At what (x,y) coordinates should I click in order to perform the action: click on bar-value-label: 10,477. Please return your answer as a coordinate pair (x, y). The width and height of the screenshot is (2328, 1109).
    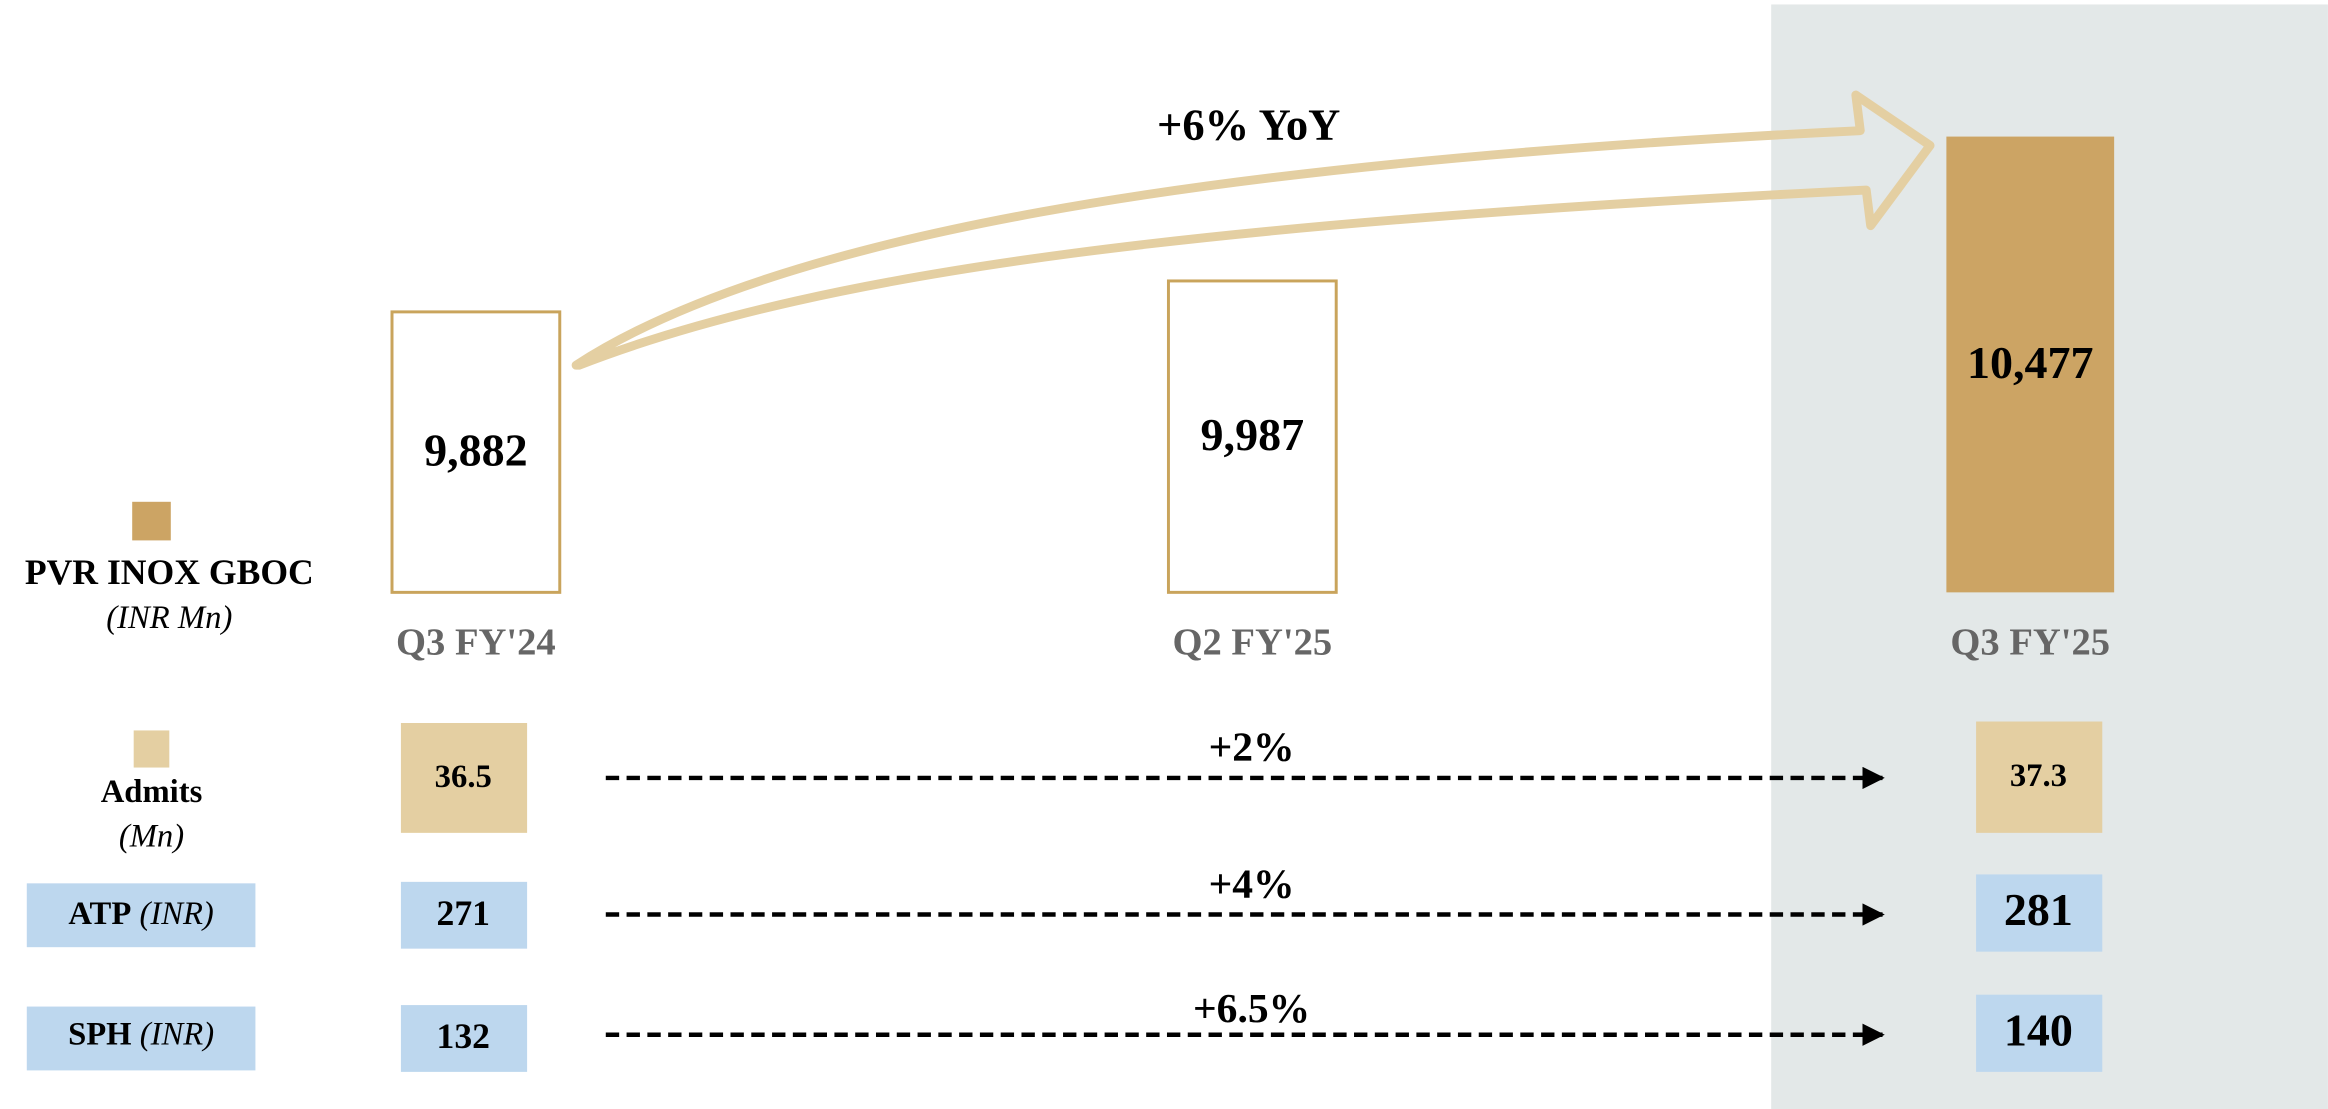
    Looking at the image, I should click on (2030, 362).